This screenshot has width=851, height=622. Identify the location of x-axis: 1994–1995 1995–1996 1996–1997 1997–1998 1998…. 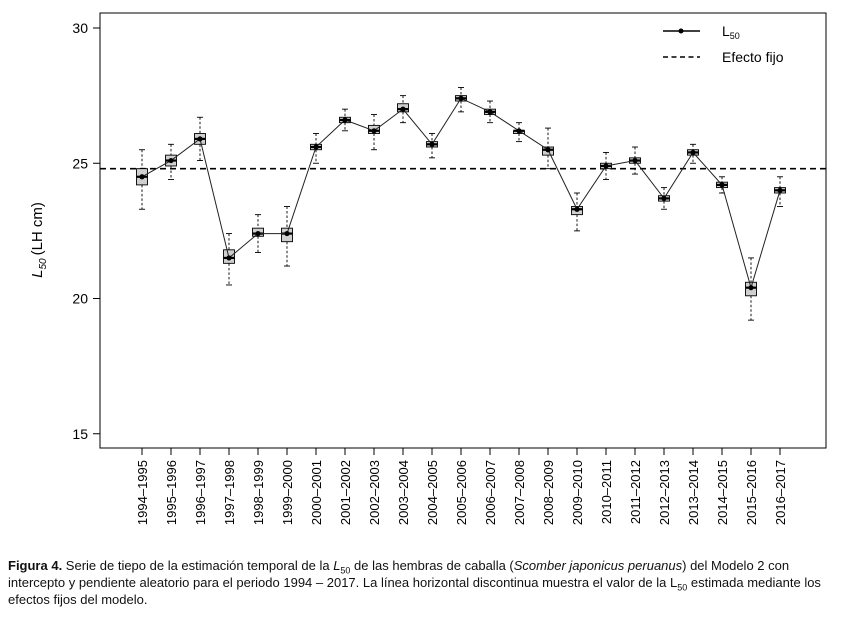
(461, 486).